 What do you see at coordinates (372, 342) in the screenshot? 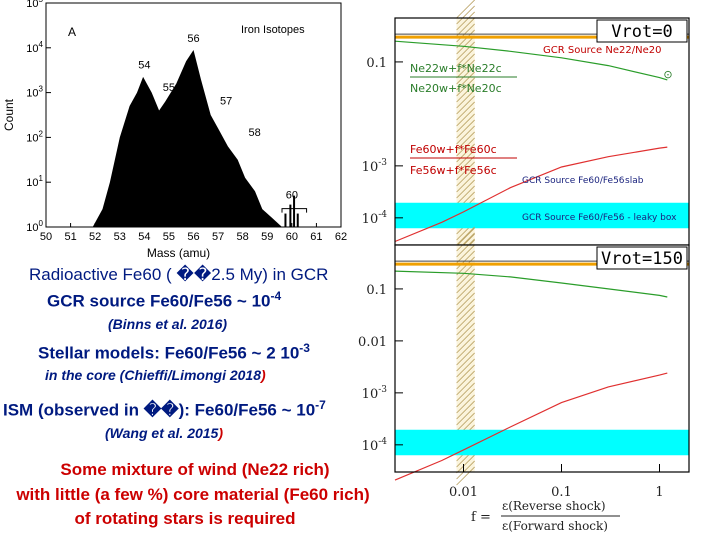
I see `ratio-y-tick-label: 0.01` at bounding box center [372, 342].